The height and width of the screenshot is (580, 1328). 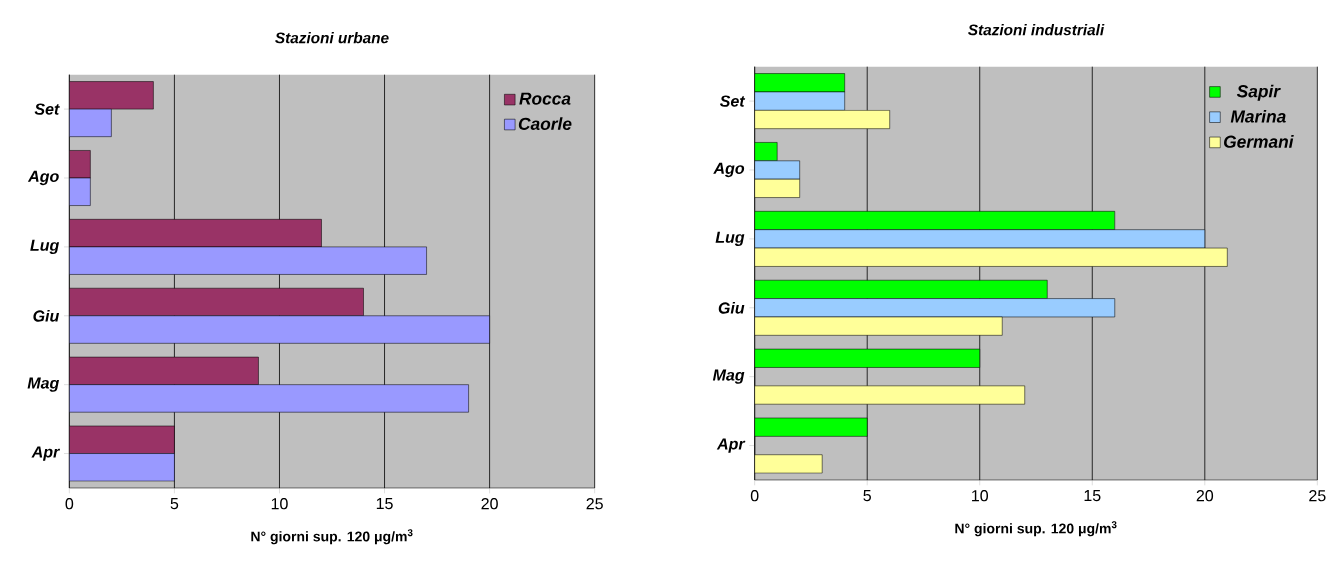 What do you see at coordinates (1036, 30) in the screenshot?
I see `chart-title: Stazioni industriali` at bounding box center [1036, 30].